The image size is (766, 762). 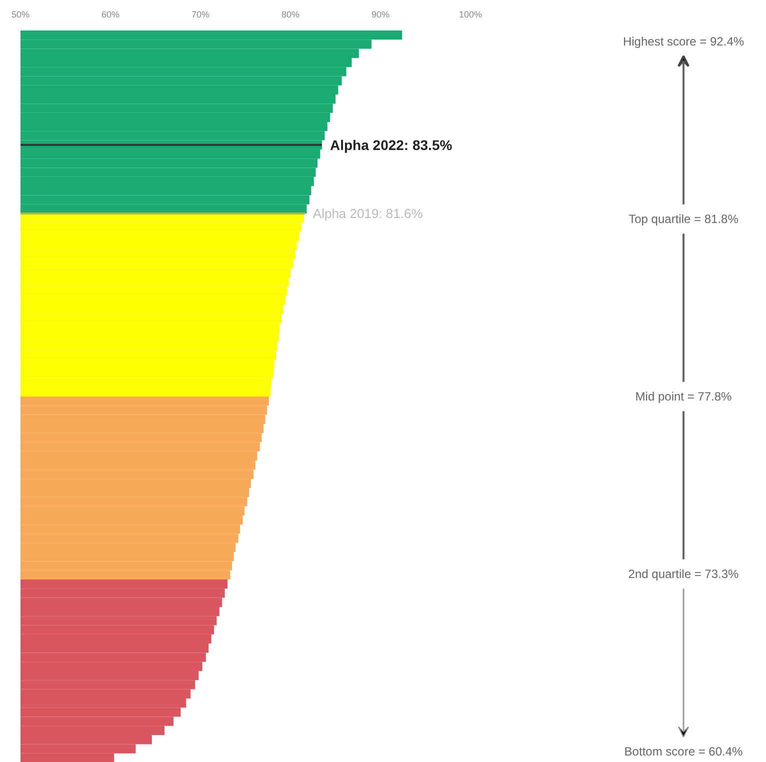 I want to click on x-tick-label: 60%, so click(x=110, y=15).